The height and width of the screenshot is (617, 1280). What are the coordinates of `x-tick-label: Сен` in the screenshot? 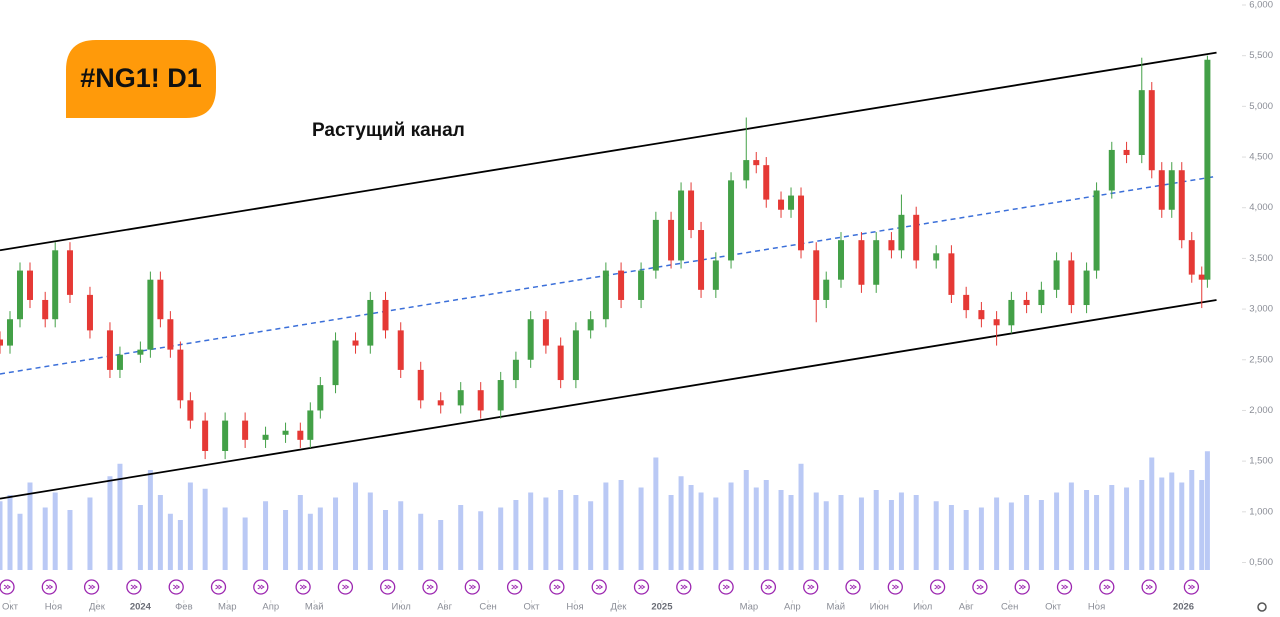 It's located at (487, 607).